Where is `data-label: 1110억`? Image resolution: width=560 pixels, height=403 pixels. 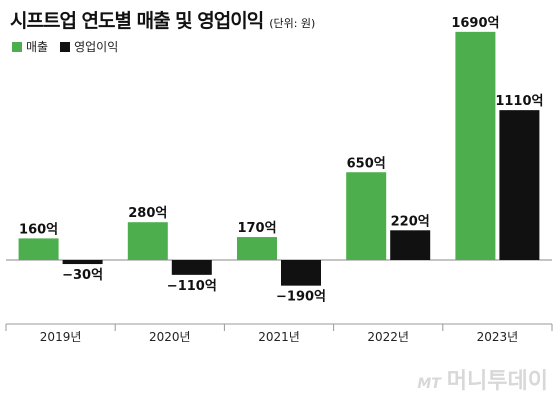
data-label: 1110억 is located at coordinates (519, 101).